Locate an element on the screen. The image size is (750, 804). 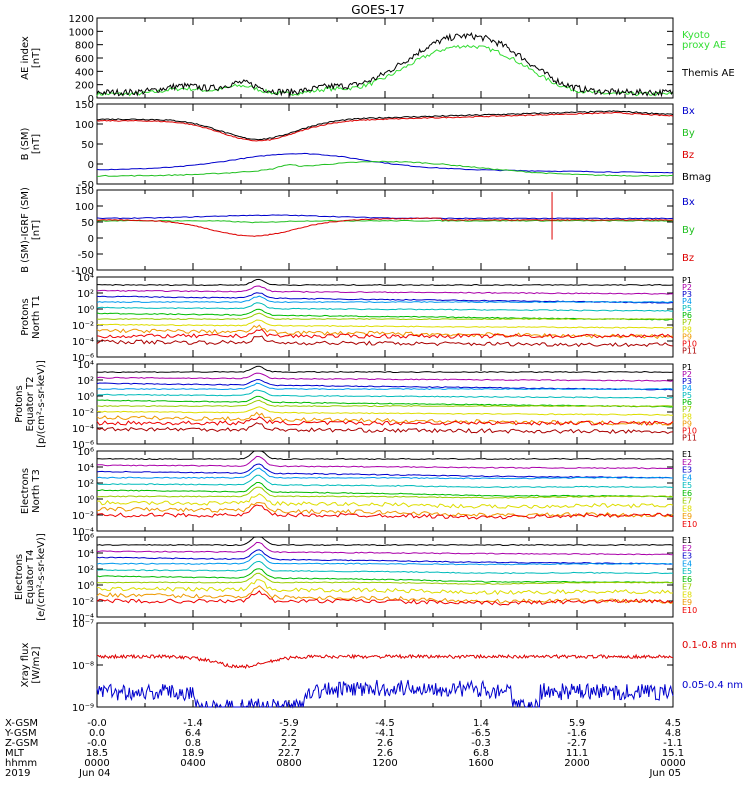
axis-row-value: -4.1 is located at coordinates (385, 733).